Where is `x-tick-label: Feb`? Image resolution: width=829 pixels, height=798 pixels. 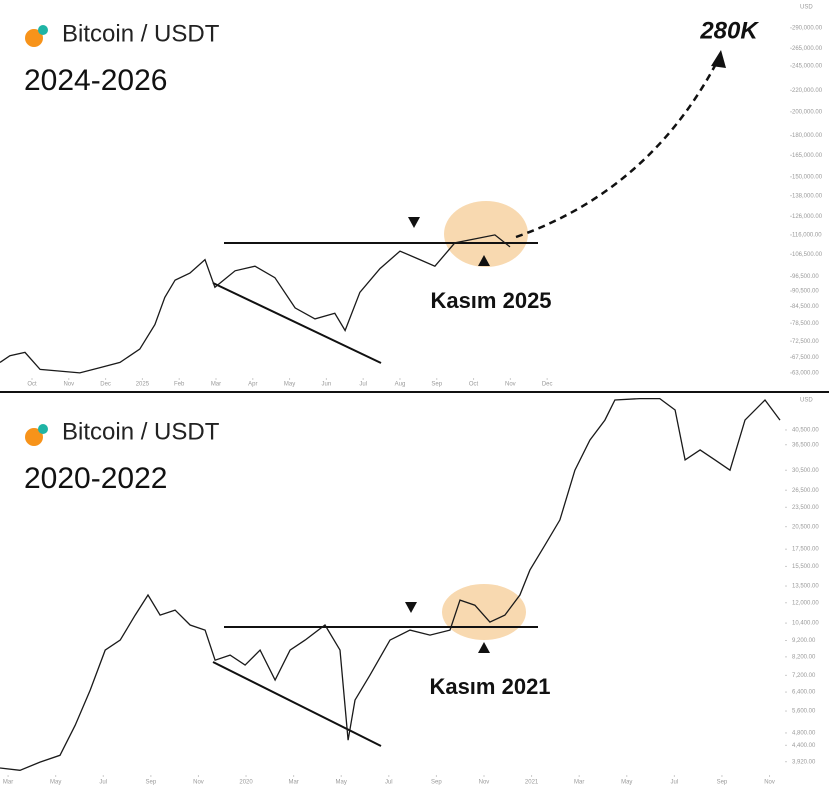
x-tick-label: Feb is located at coordinates (179, 385).